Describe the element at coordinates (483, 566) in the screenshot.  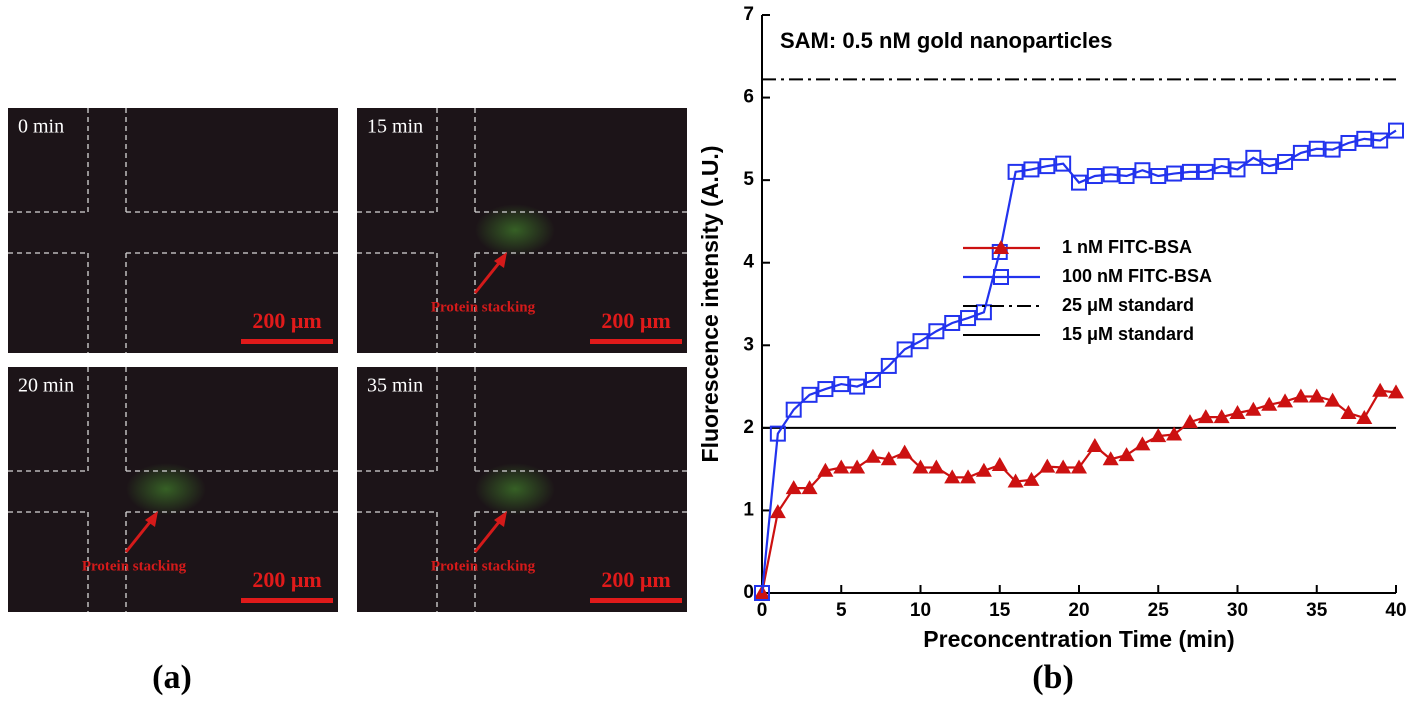
I see `annotation: Protein stacking` at that location.